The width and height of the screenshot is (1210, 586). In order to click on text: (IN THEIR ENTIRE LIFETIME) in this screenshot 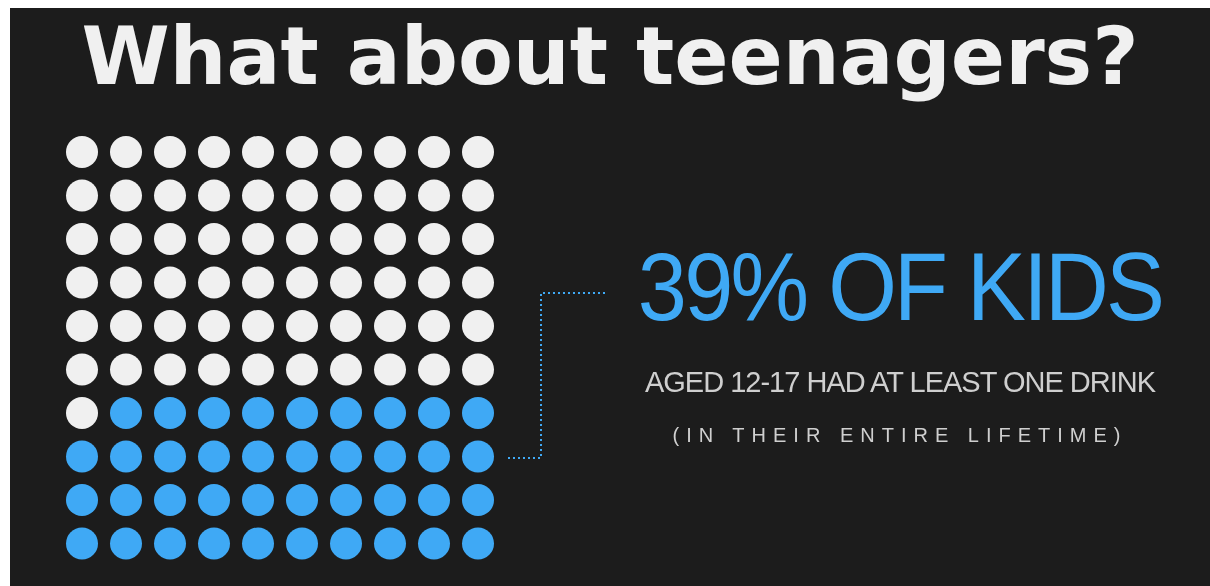, I will do `click(900, 435)`.